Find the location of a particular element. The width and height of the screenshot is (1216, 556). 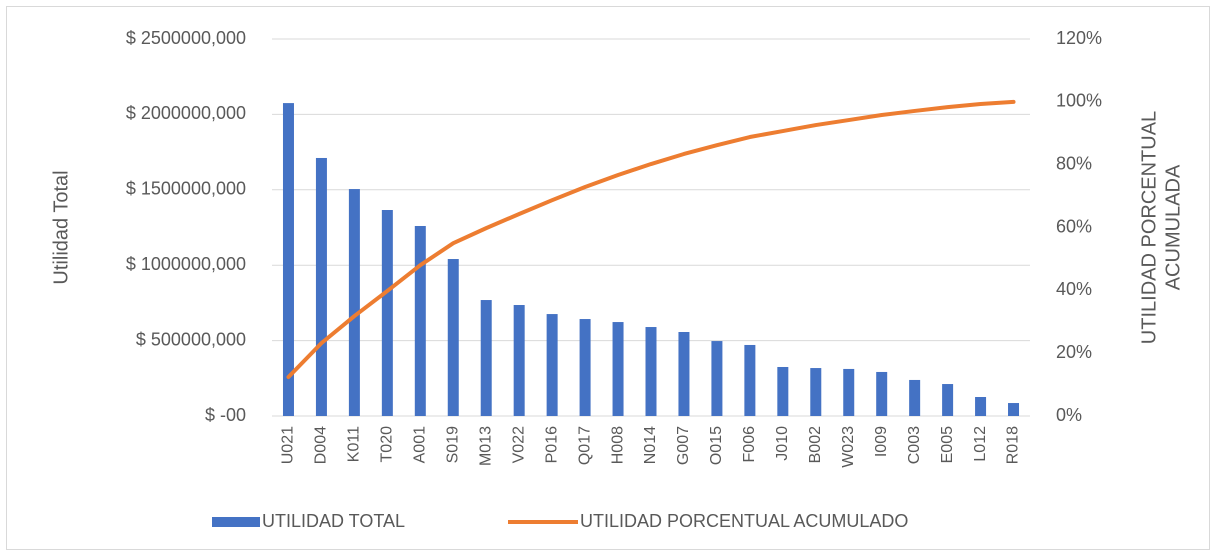

x-tick-label: T020 is located at coordinates (387, 444).